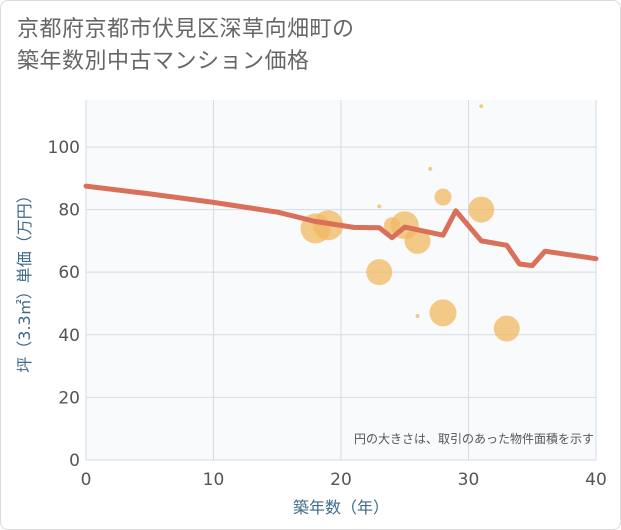  What do you see at coordinates (341, 507) in the screenshot?
I see `x-axis-label: 築年数（年）` at bounding box center [341, 507].